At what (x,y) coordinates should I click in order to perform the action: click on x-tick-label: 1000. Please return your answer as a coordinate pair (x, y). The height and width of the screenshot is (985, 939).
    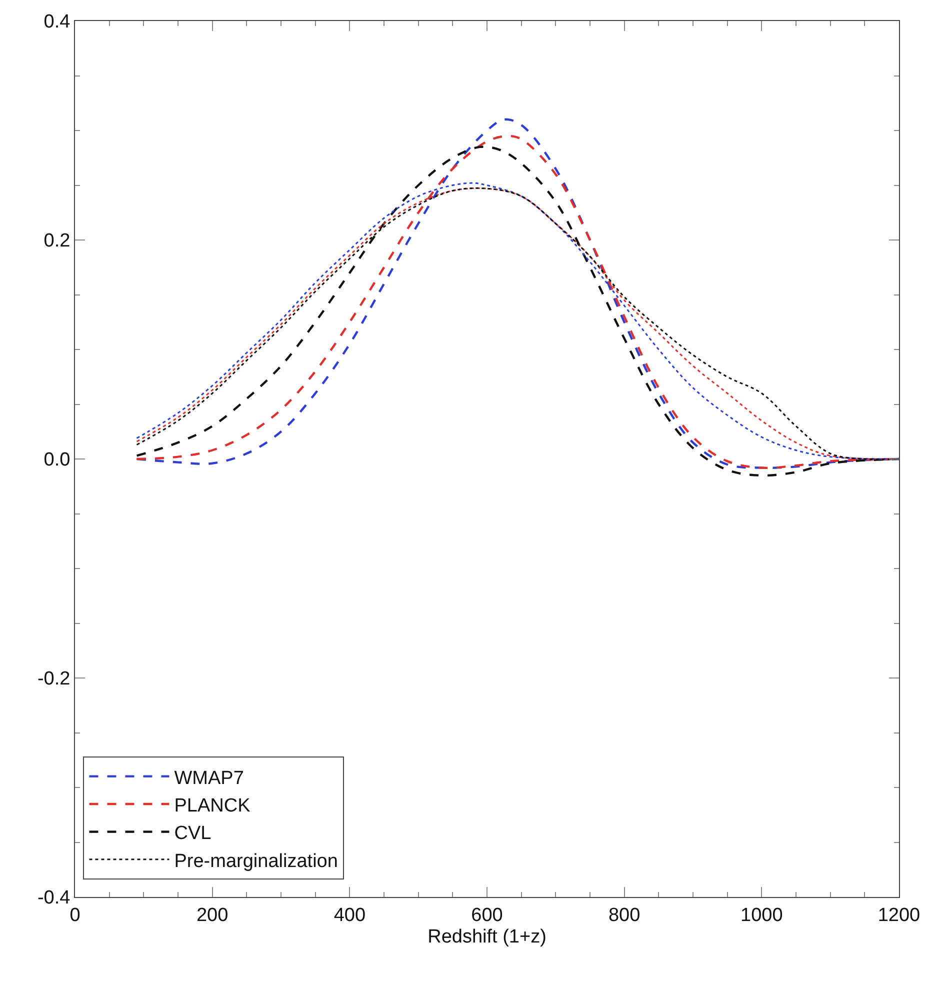
    Looking at the image, I should click on (761, 915).